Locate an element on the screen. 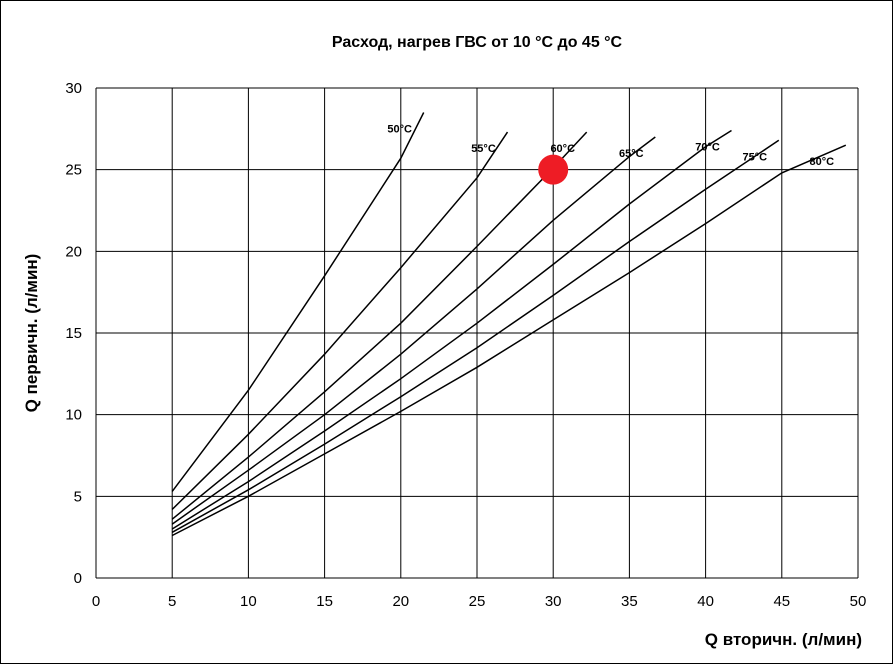 This screenshot has height=664, width=893. x-tick-label: 45 is located at coordinates (781, 601).